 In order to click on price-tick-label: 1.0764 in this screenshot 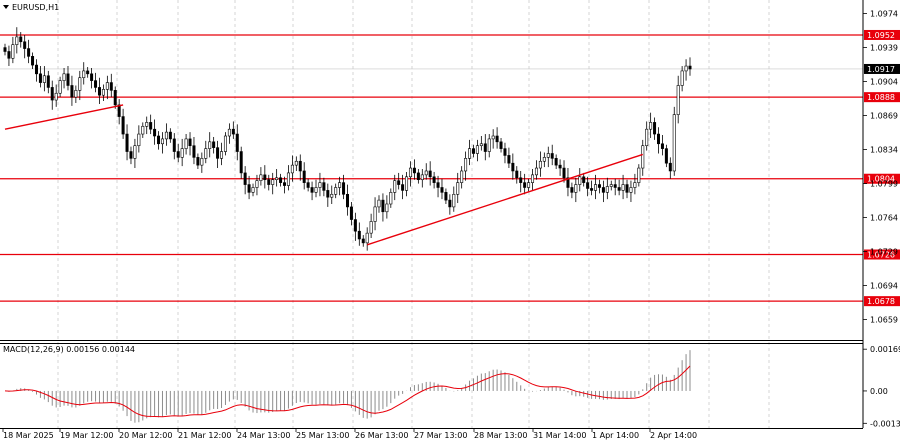, I will do `click(884, 218)`.